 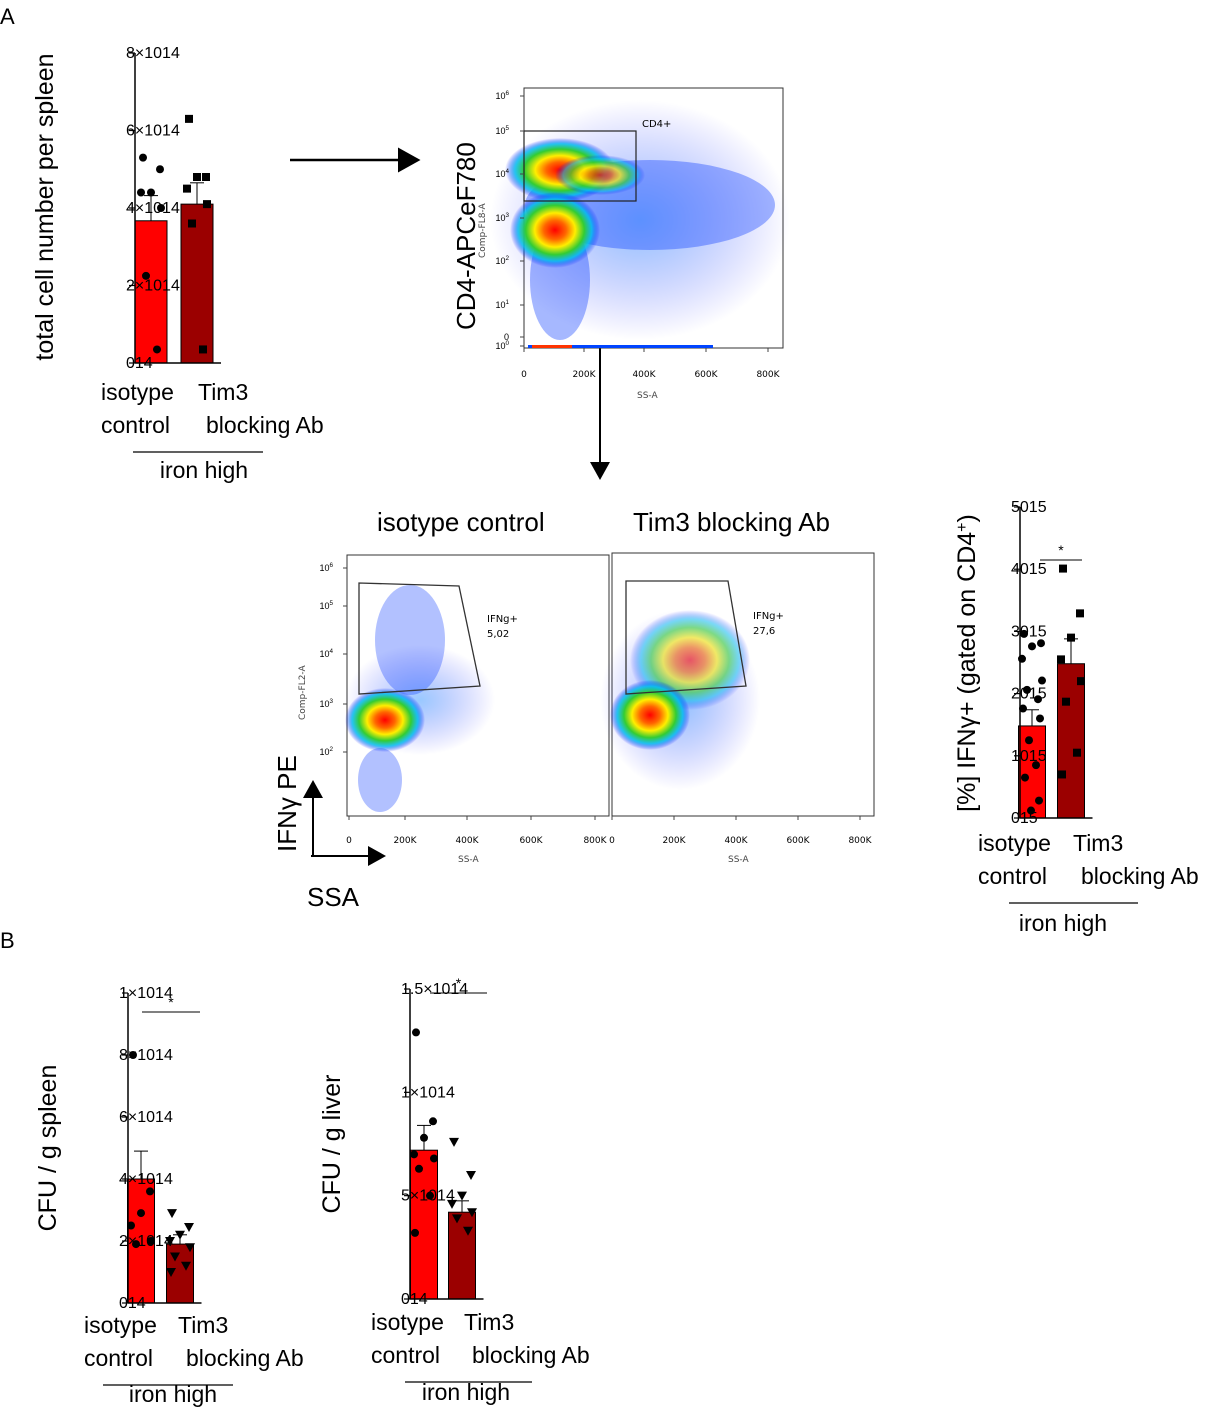 What do you see at coordinates (349, 841) in the screenshot?
I see `ifng-x-tick-label: 0` at bounding box center [349, 841].